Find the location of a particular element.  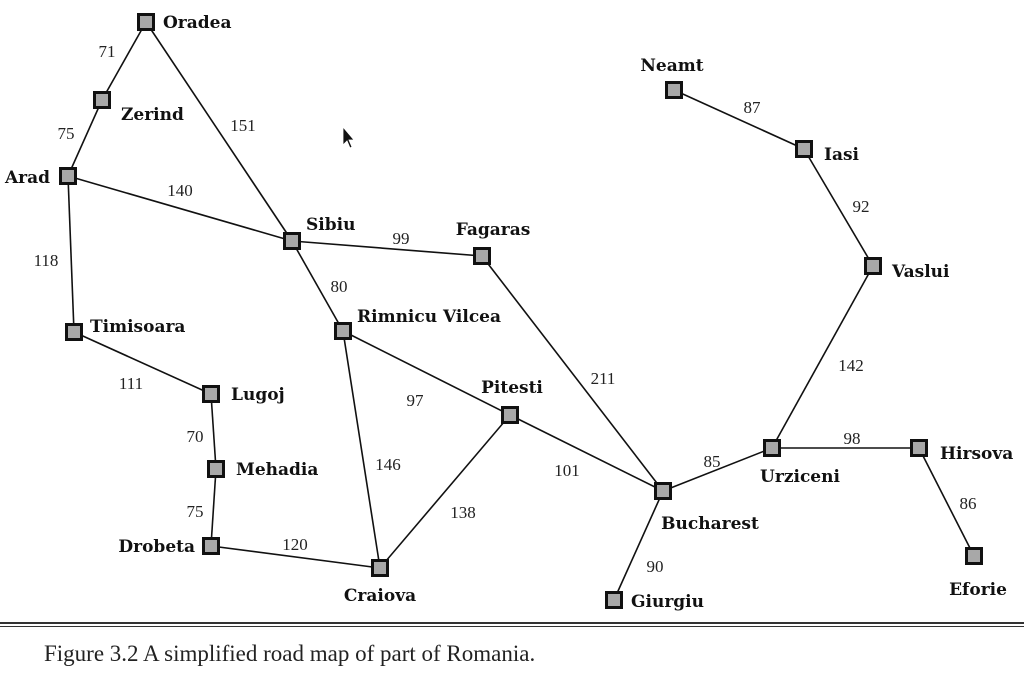

road-drobeta-craiova is located at coordinates (295, 557).